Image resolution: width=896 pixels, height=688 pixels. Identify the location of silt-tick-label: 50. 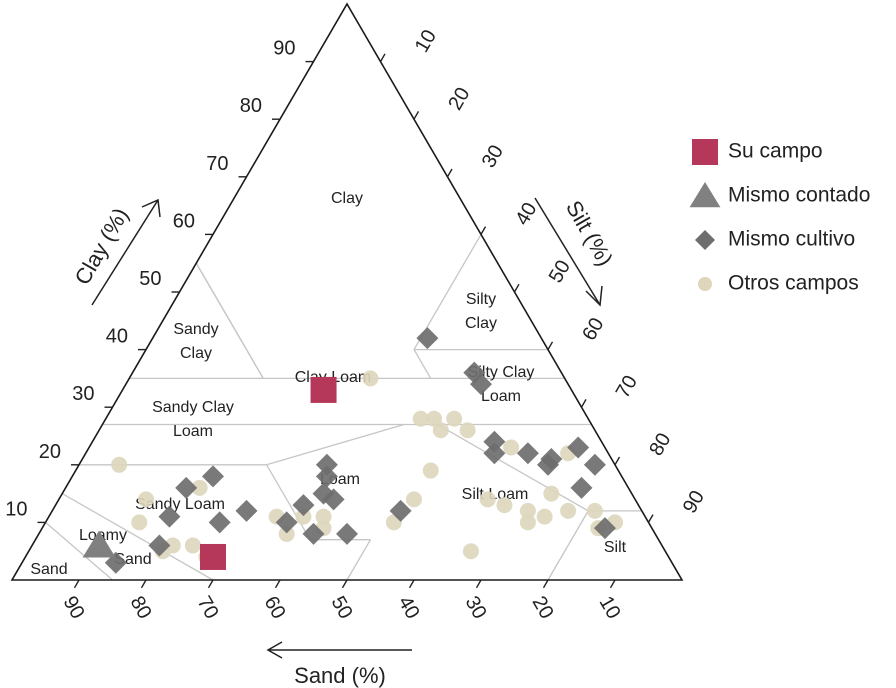
(560, 272).